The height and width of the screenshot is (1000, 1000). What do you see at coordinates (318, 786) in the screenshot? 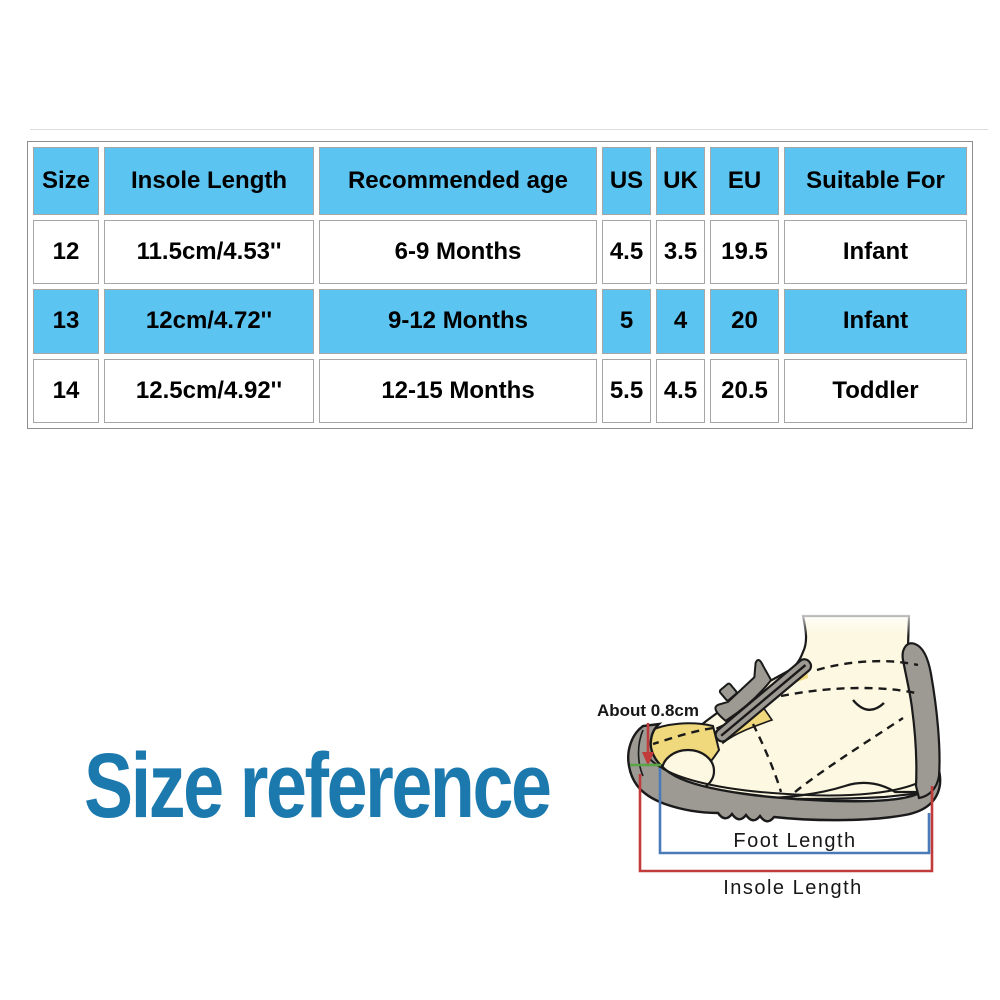
I see `size-reference-heading: Size reference` at bounding box center [318, 786].